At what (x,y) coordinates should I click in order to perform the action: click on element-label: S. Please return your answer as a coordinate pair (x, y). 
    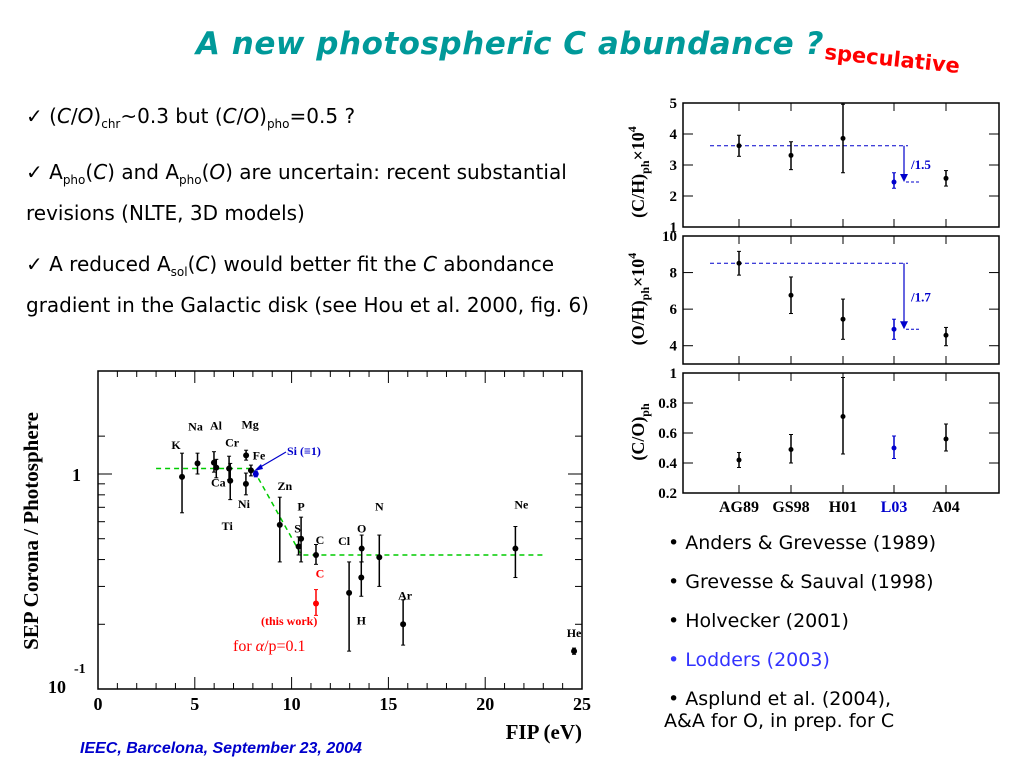
    Looking at the image, I should click on (297, 529).